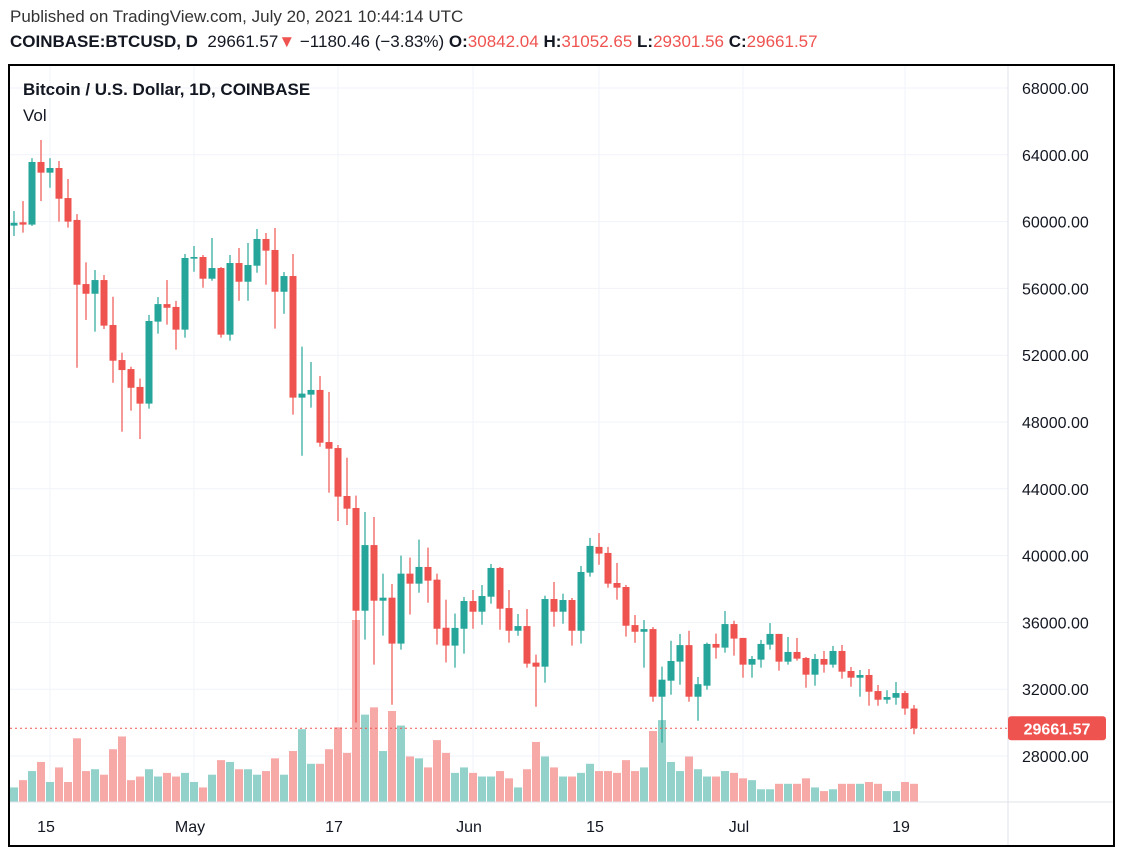  What do you see at coordinates (458, 41) in the screenshot?
I see `open-label: O:` at bounding box center [458, 41].